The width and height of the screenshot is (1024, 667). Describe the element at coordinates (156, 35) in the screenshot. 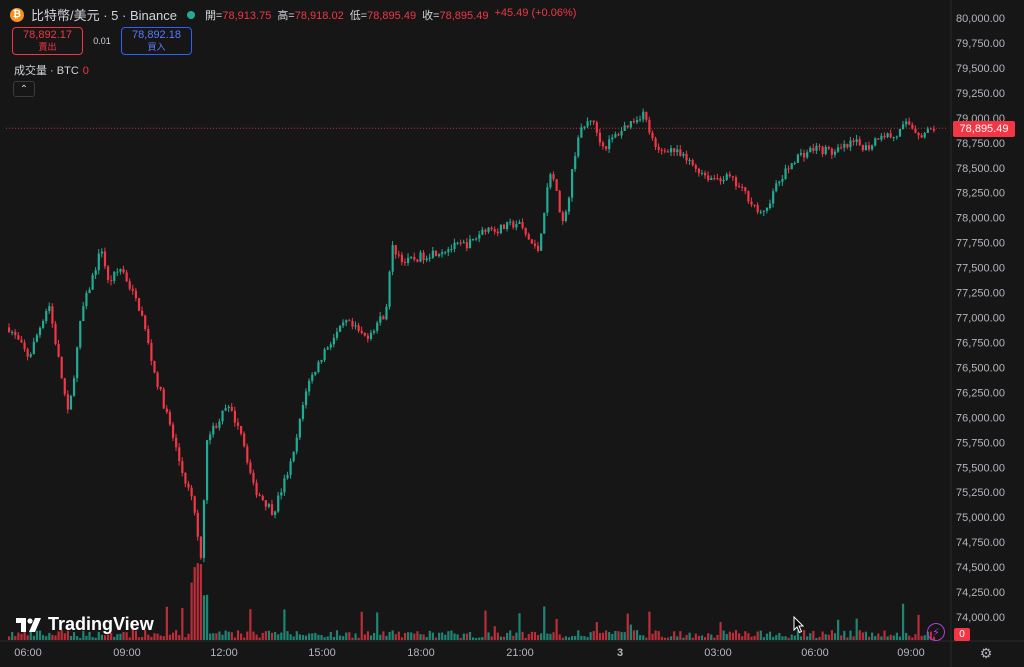

I see `buy-price: 78,892.18` at that location.